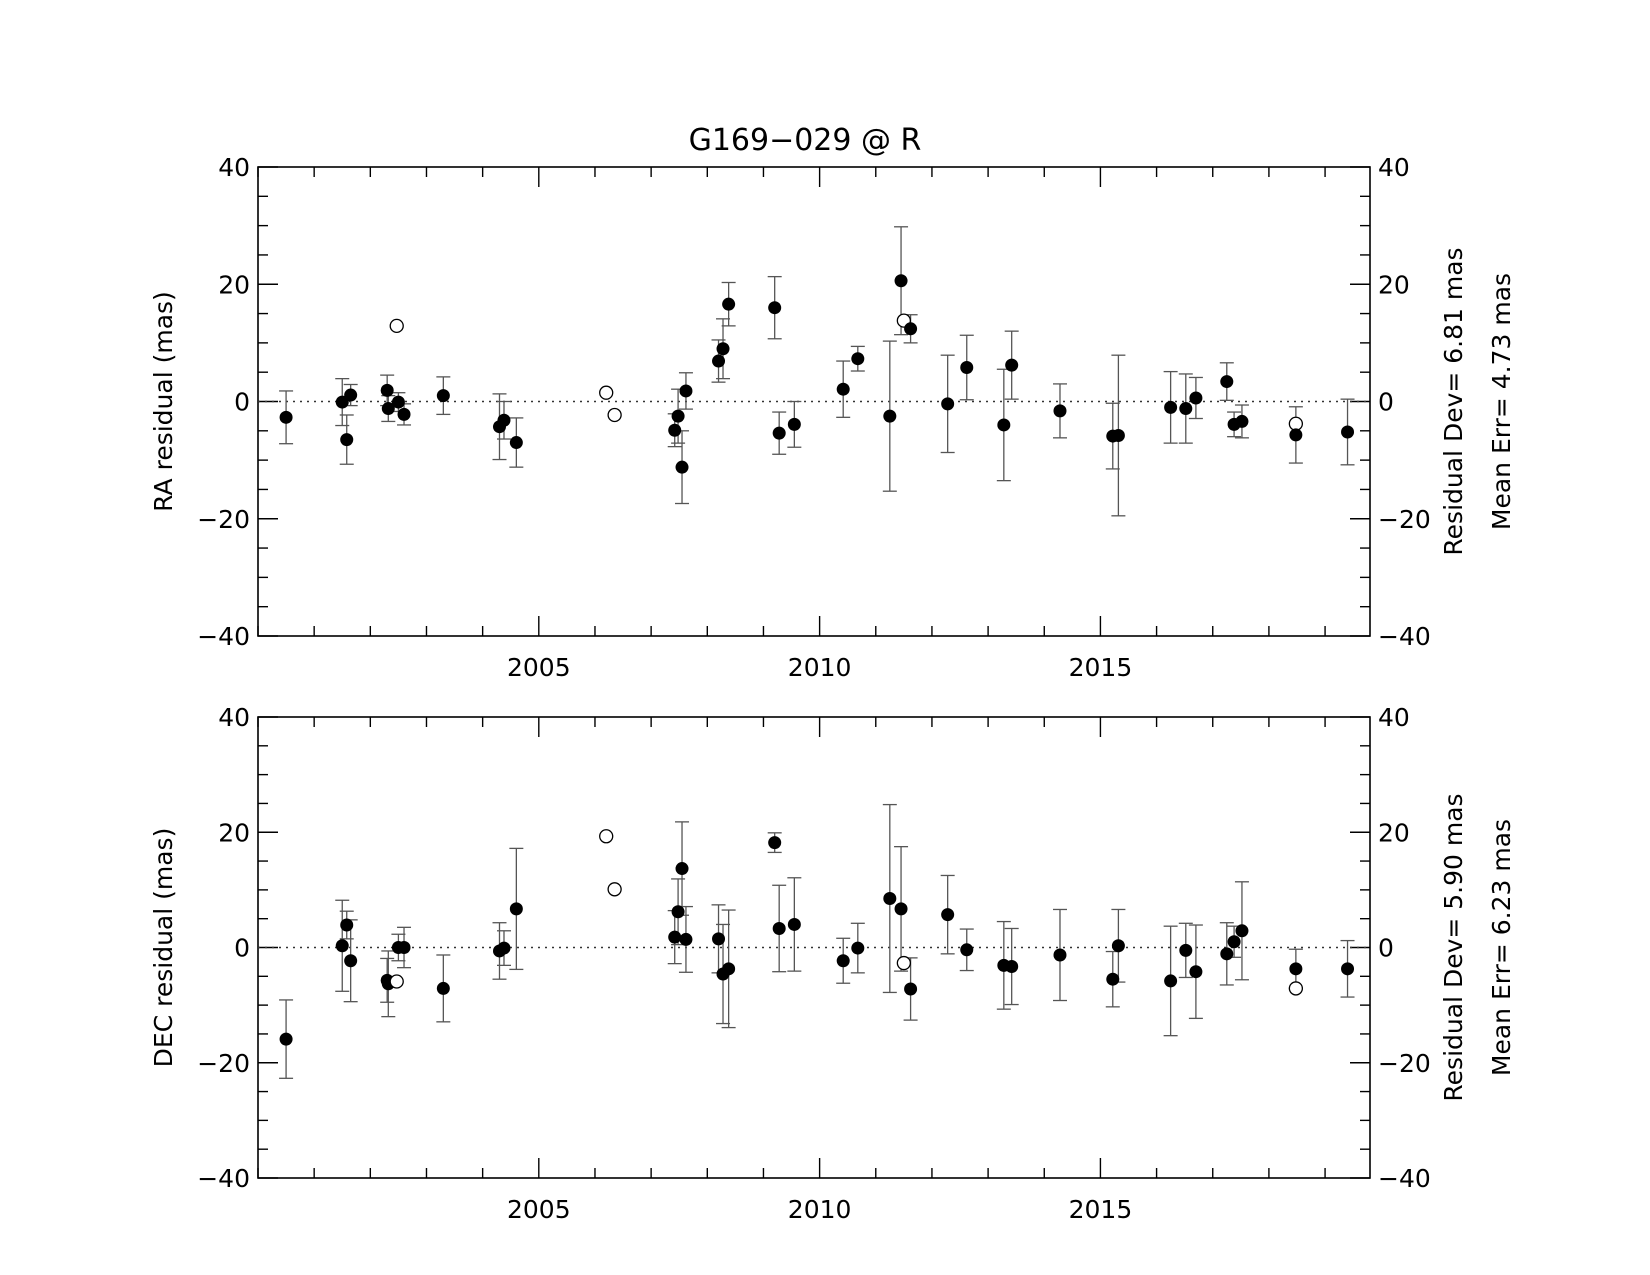 The image size is (1650, 1275). Describe the element at coordinates (1453, 401) in the screenshot. I see `residual-dev-text: Residual Dev= 6.81 mas` at that location.